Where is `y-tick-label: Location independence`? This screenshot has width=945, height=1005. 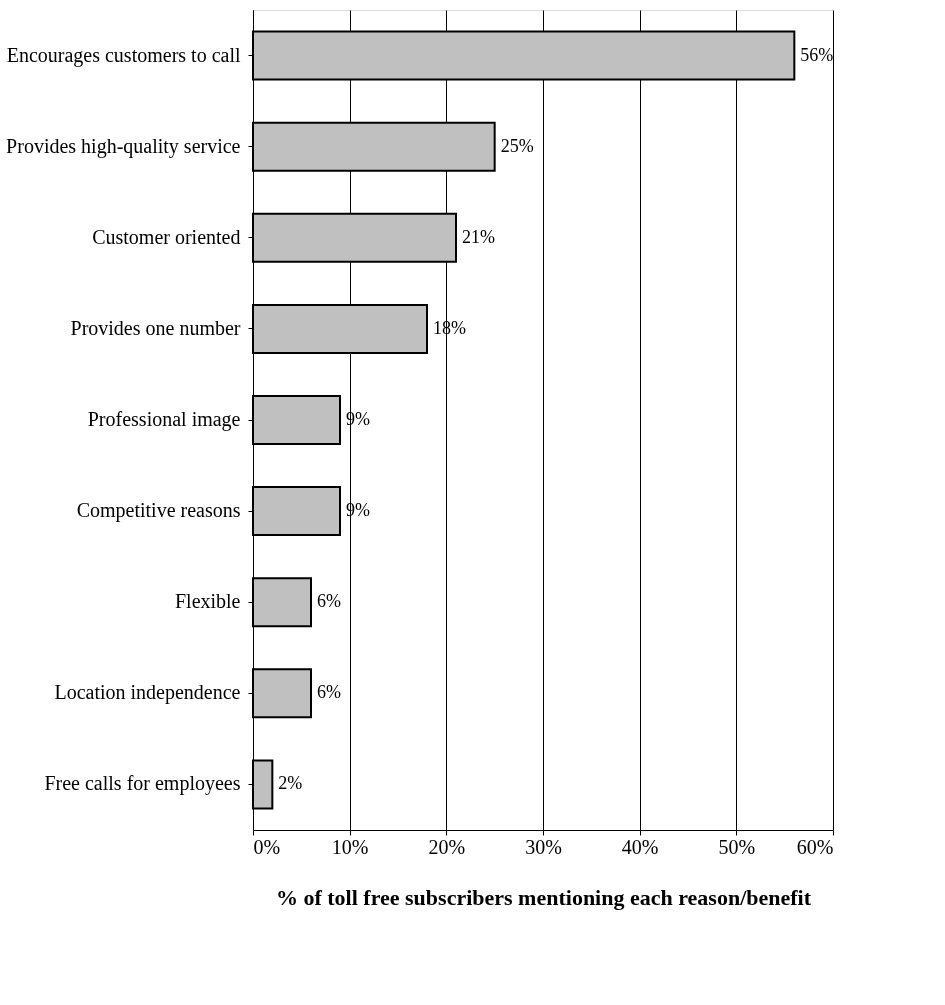 y-tick-label: Location independence is located at coordinates (147, 693).